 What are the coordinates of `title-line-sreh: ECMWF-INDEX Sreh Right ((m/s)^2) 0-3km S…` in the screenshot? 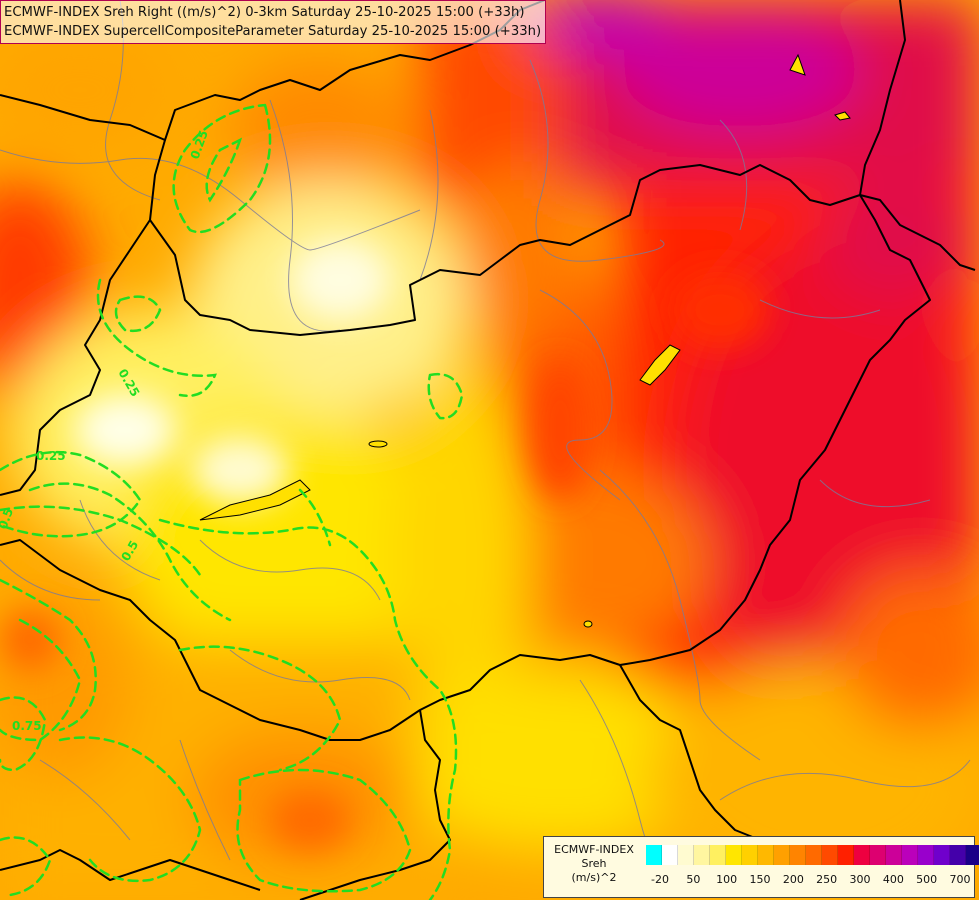 It's located at (264, 12).